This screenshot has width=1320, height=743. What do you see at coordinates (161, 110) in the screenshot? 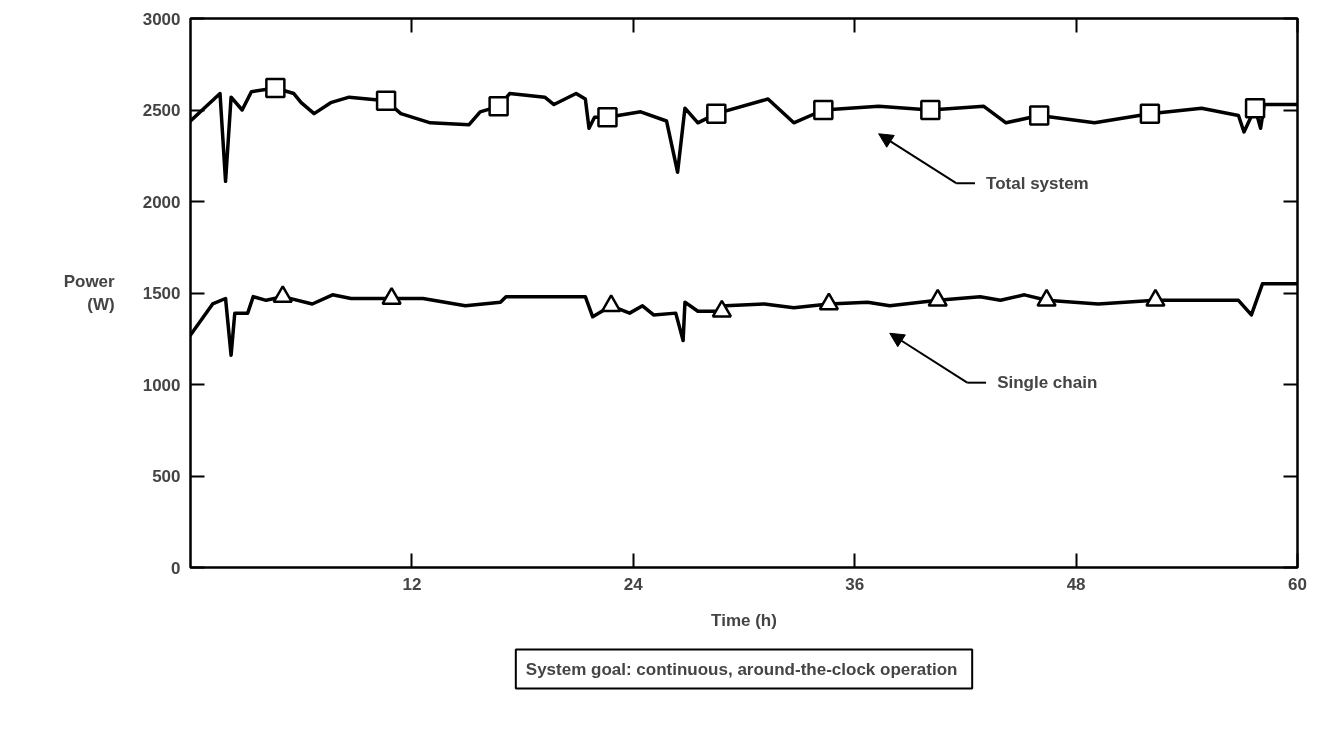
I see `y-tick-label: 2500` at bounding box center [161, 110].